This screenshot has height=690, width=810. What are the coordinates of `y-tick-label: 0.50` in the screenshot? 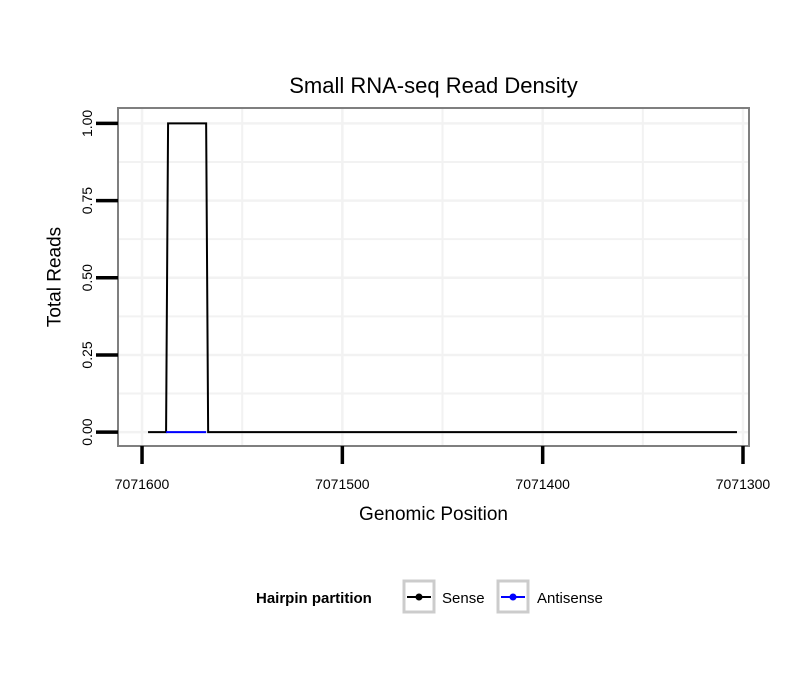 It's located at (87, 277).